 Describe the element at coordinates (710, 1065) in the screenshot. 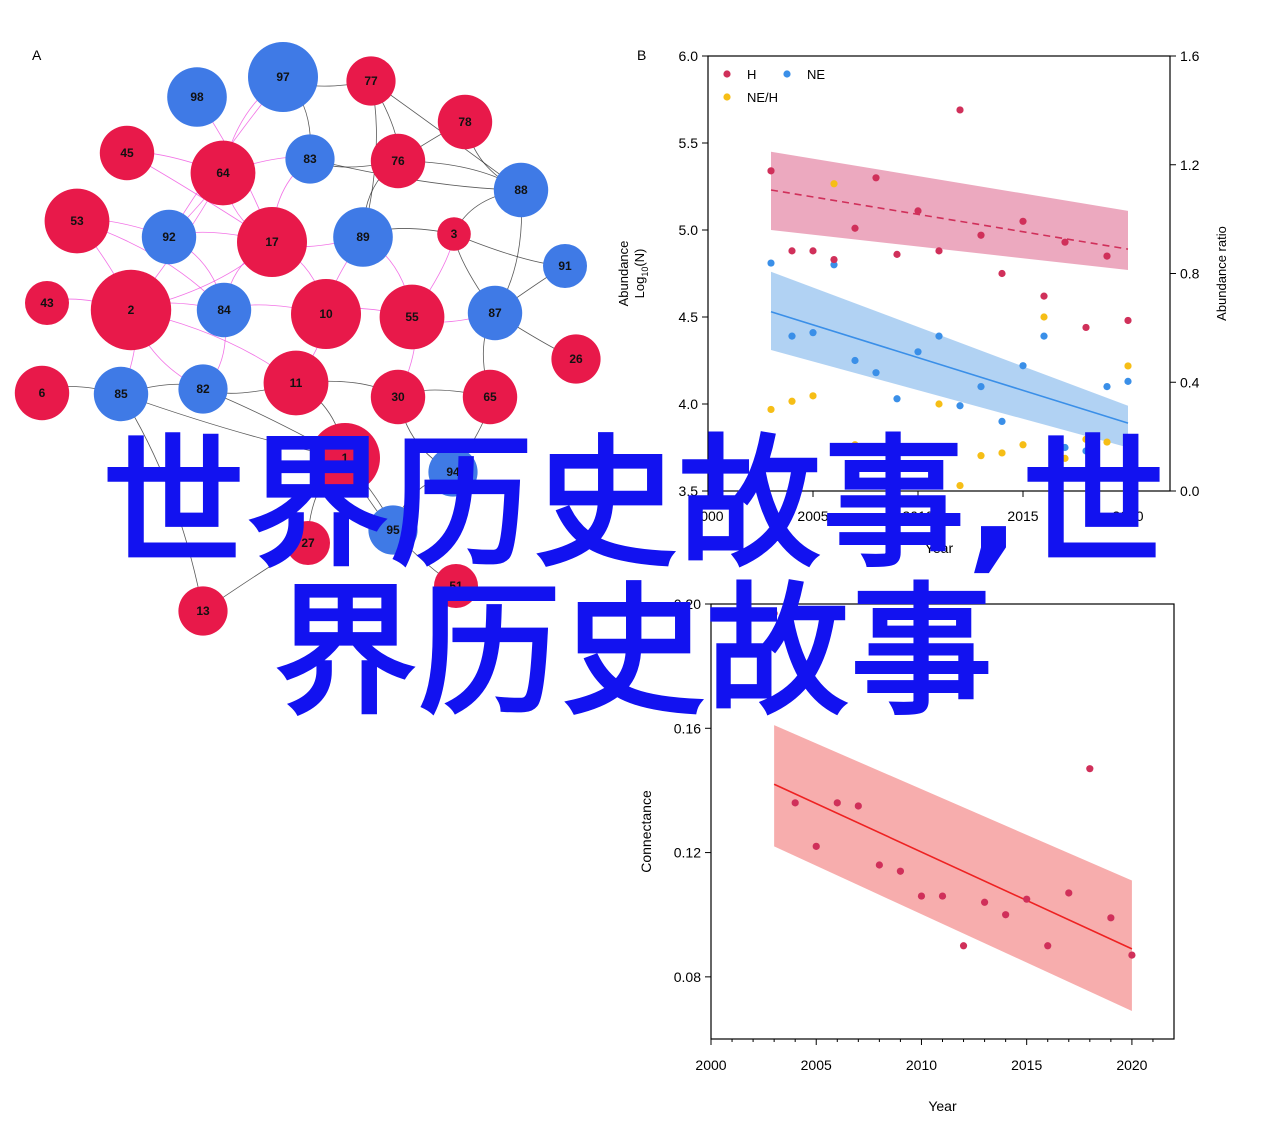

I see `x-tick-label: 2000` at that location.